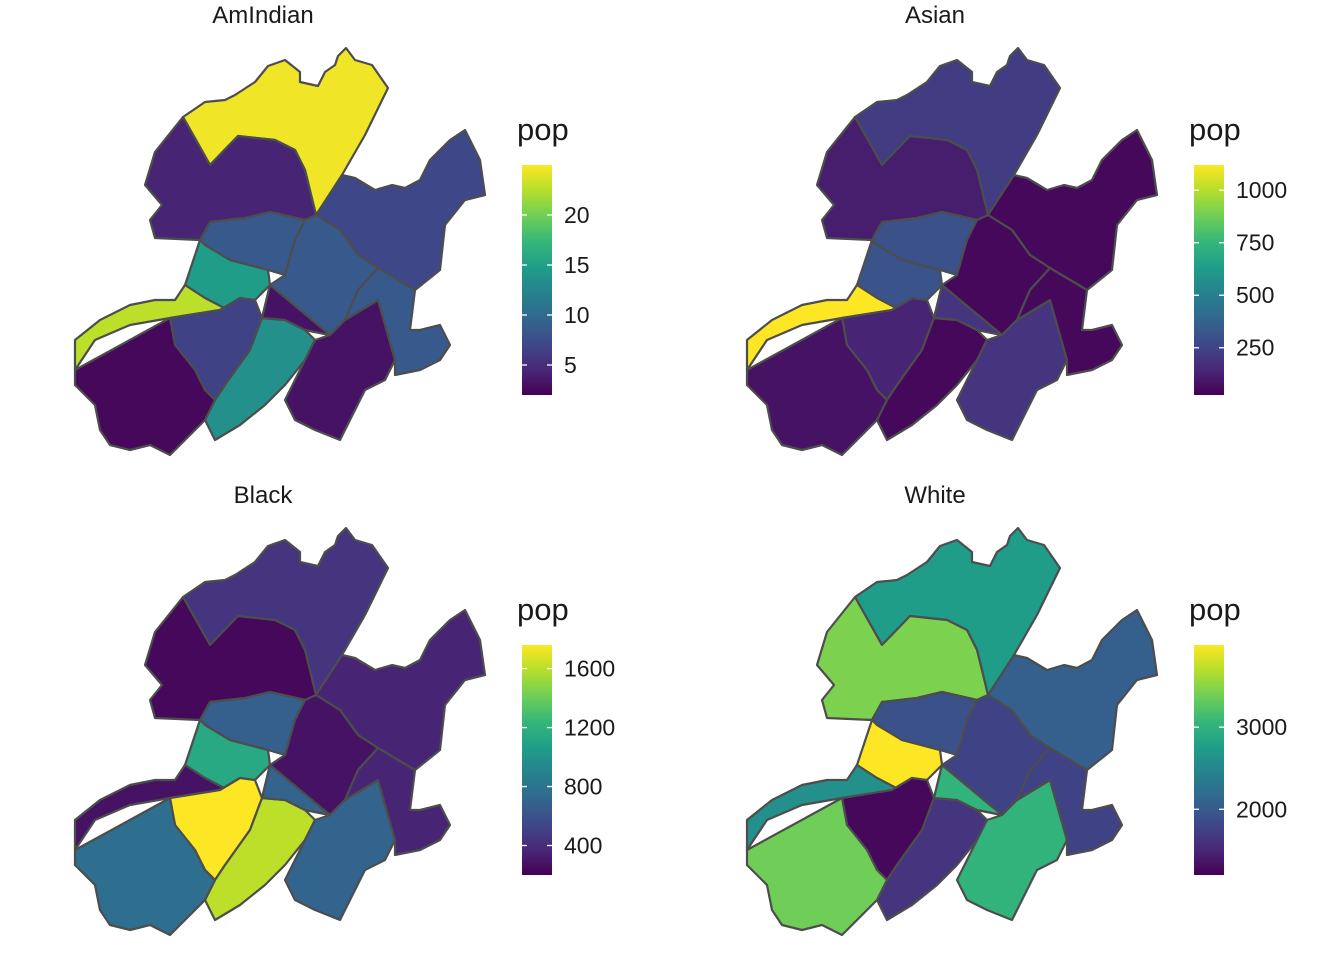  I want to click on colorbar-tick-label: 15, so click(577, 265).